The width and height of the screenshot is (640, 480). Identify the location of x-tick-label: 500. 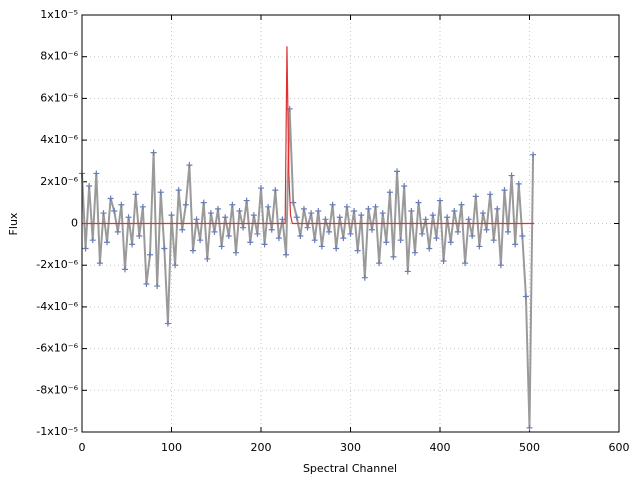
(529, 447).